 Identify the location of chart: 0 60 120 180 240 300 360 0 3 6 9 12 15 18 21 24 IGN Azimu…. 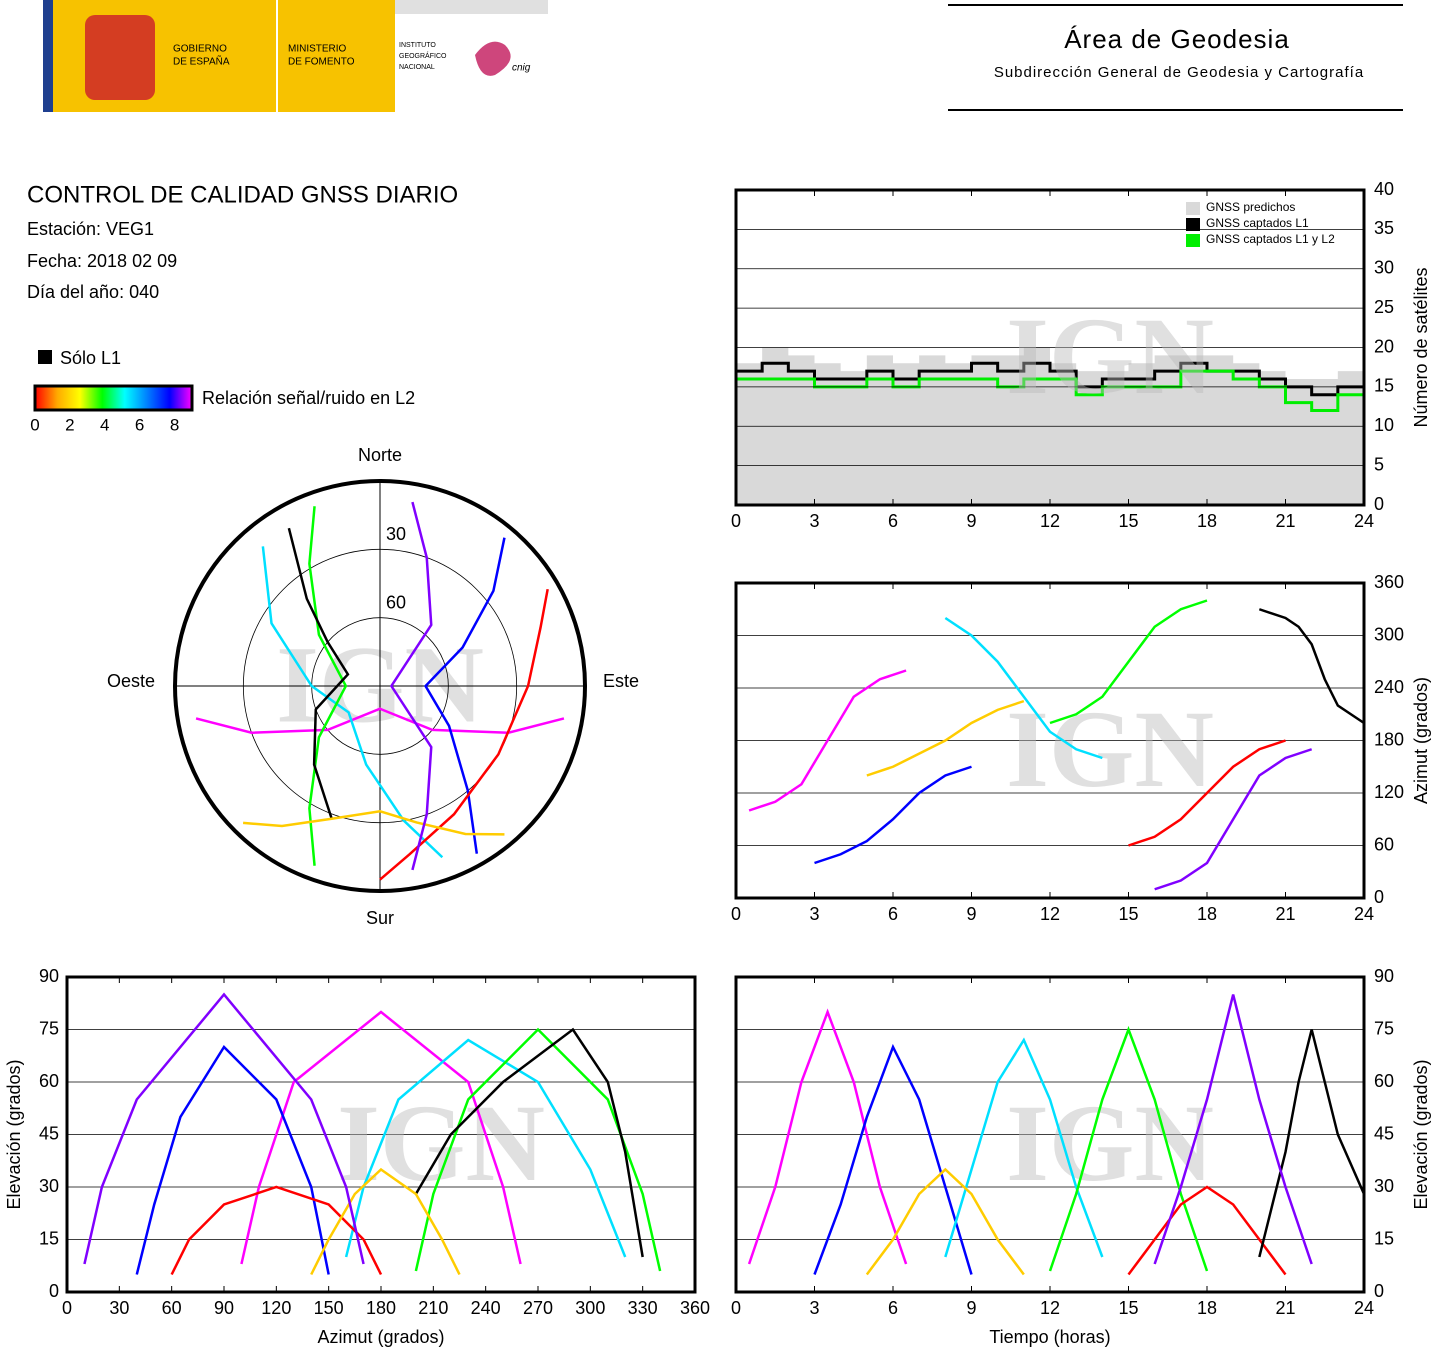
(1081, 748).